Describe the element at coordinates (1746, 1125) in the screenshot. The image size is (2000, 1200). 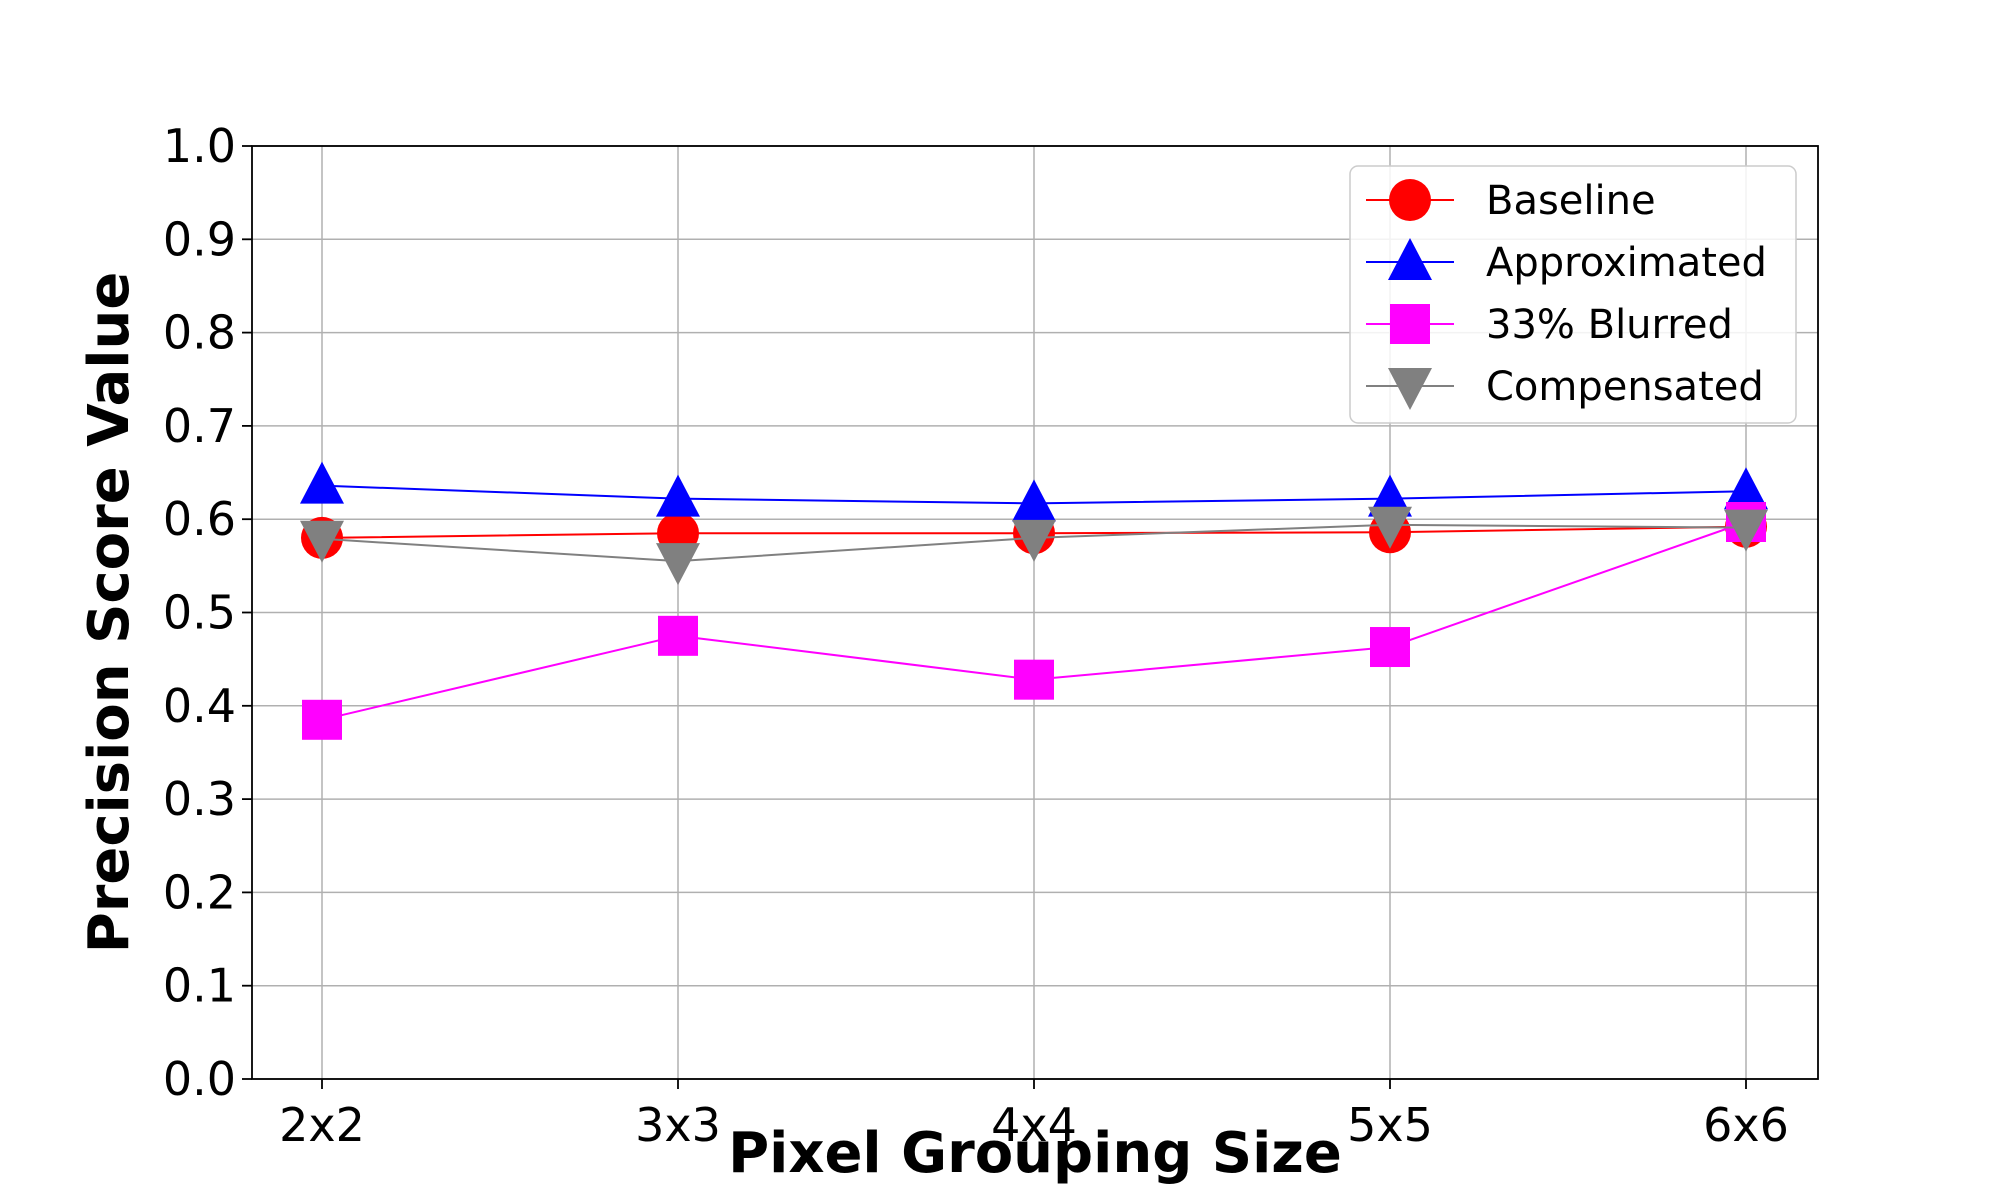
I see `x-tick-label: 6x6` at that location.